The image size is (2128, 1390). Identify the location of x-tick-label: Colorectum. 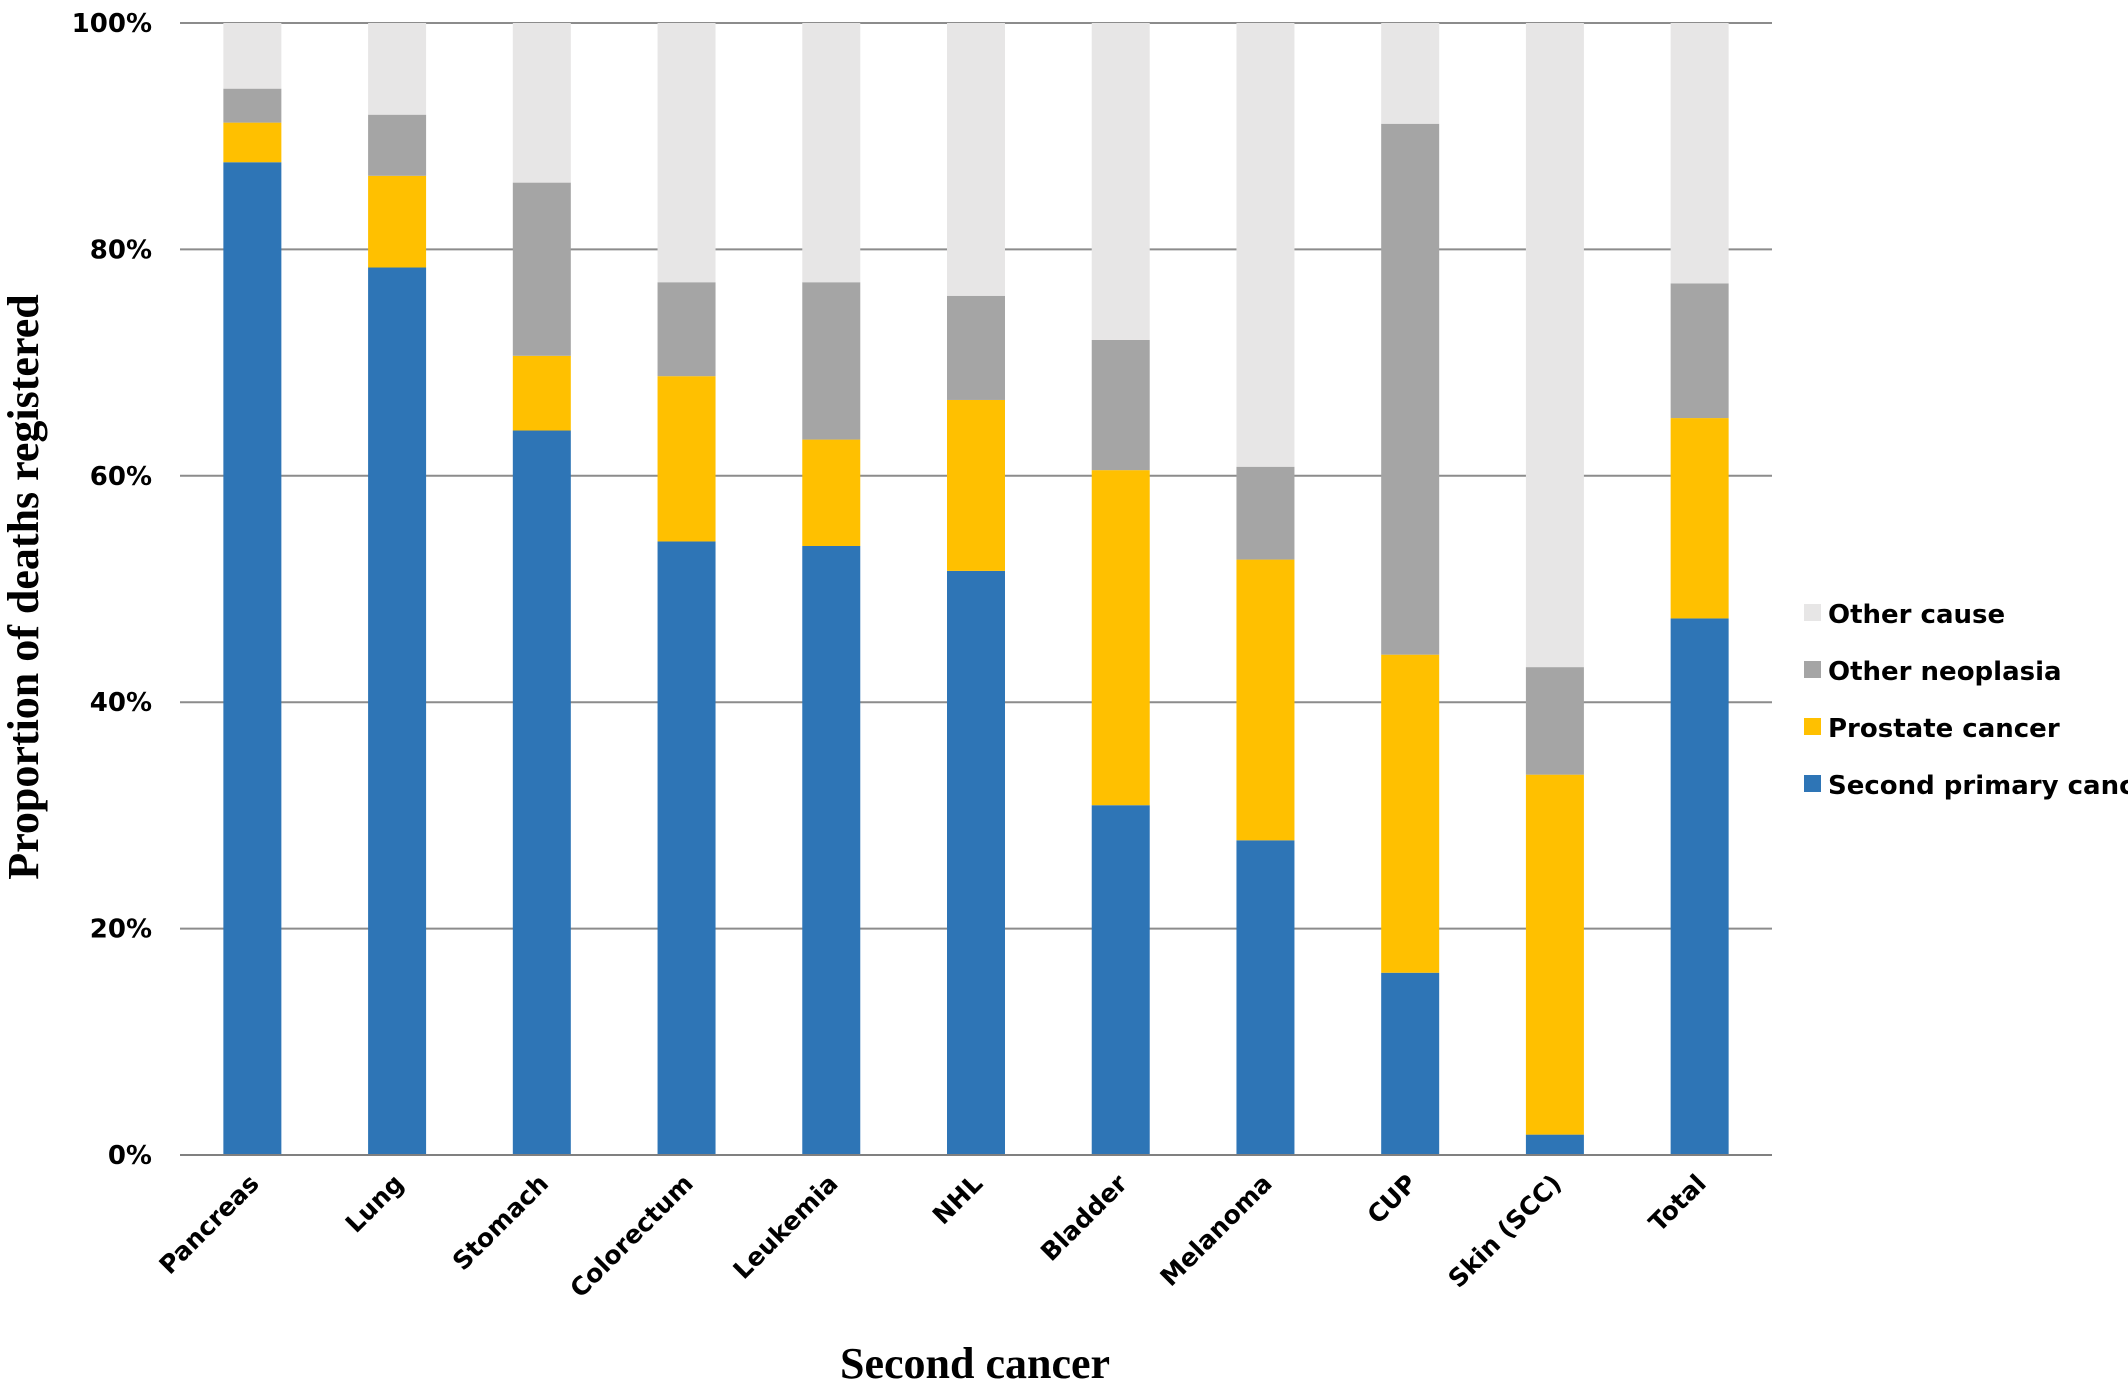
(631, 1236).